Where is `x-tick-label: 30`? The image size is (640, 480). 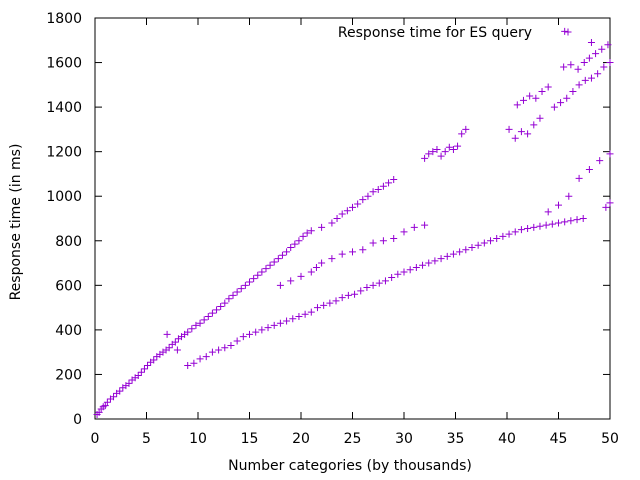 x-tick-label: 30 is located at coordinates (404, 439).